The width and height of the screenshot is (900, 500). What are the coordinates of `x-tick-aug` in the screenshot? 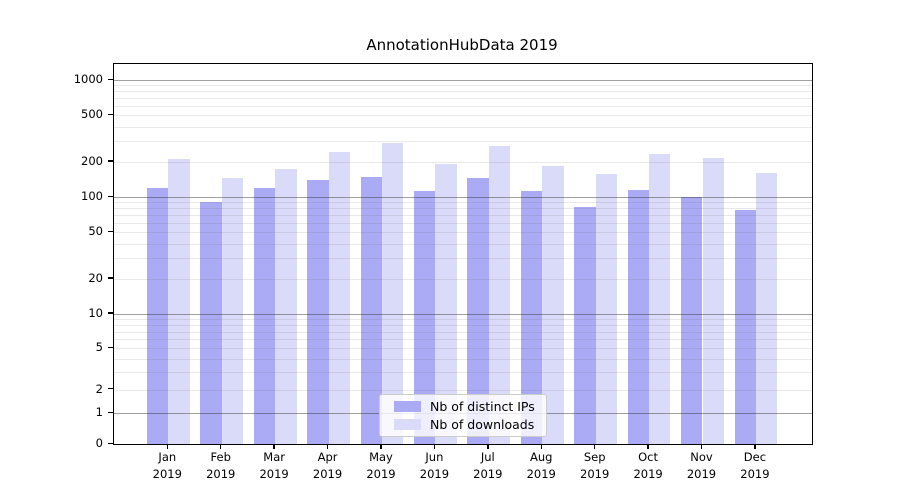 It's located at (541, 446).